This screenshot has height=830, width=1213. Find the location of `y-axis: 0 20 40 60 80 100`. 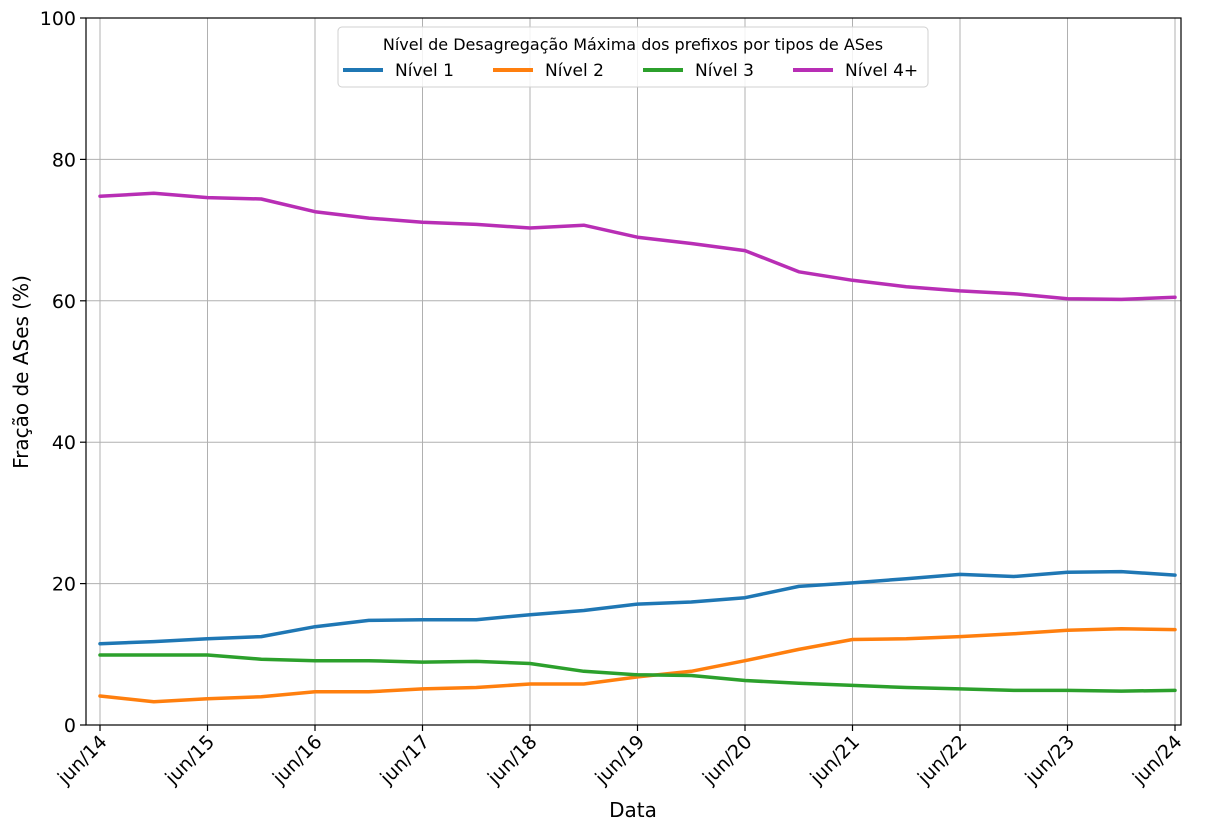

y-axis: 0 20 40 60 80 100 is located at coordinates (63, 372).